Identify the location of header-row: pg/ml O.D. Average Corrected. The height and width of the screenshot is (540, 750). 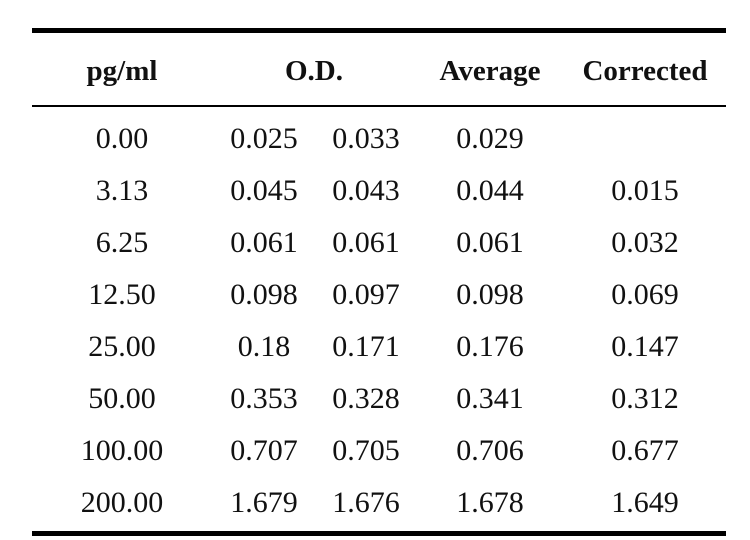
(379, 69).